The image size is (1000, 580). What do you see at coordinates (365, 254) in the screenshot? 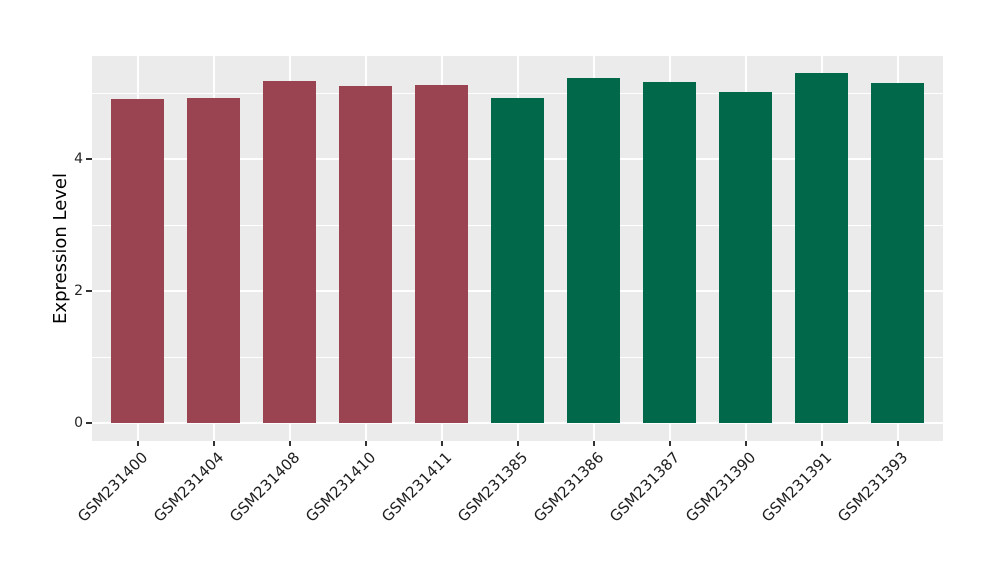
I see `bar-GSM231410` at bounding box center [365, 254].